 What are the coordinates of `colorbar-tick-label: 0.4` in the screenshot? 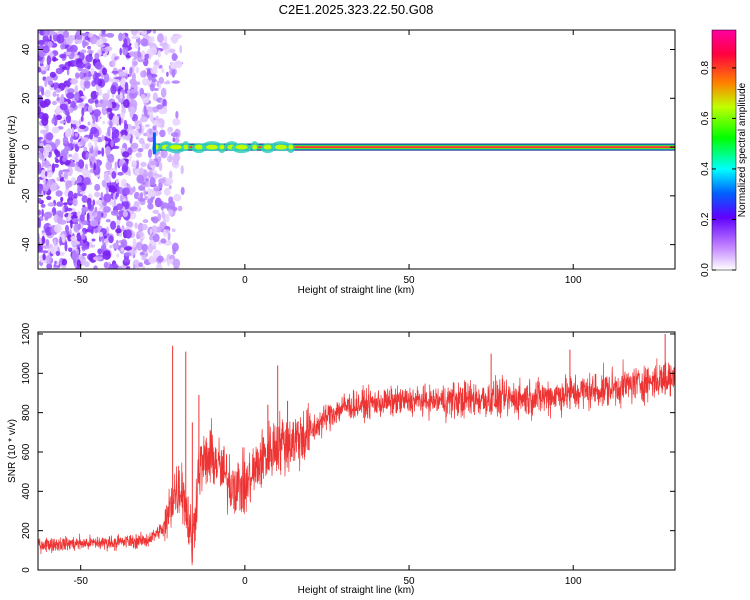 It's located at (705, 169).